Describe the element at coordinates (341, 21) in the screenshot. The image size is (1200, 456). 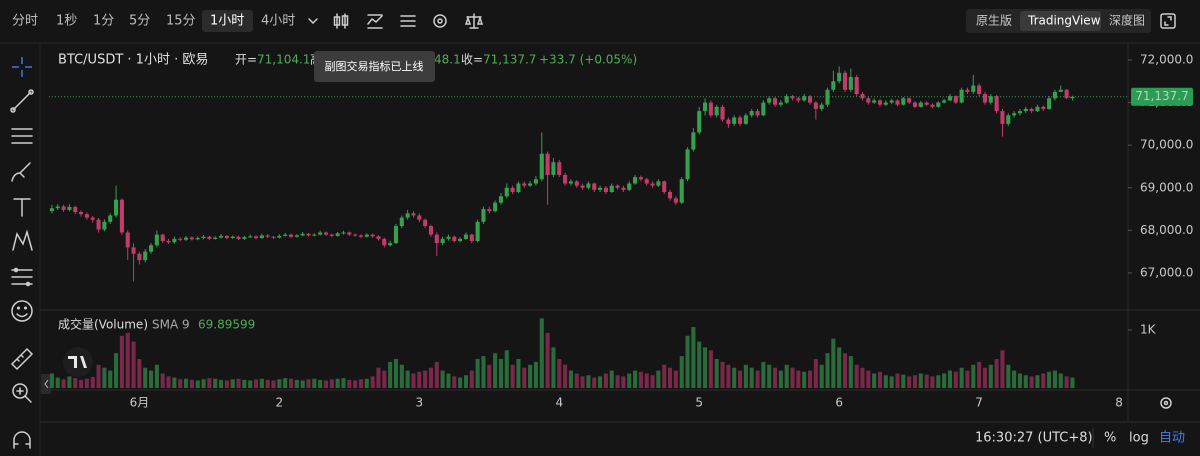
I see `chart-type-icon` at that location.